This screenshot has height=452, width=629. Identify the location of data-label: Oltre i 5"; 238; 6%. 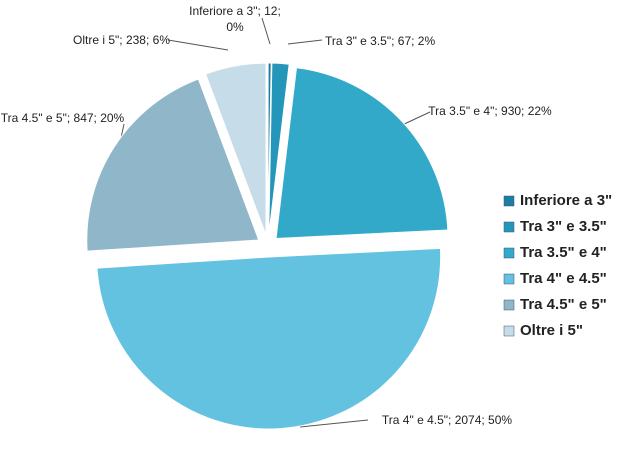
(121, 40).